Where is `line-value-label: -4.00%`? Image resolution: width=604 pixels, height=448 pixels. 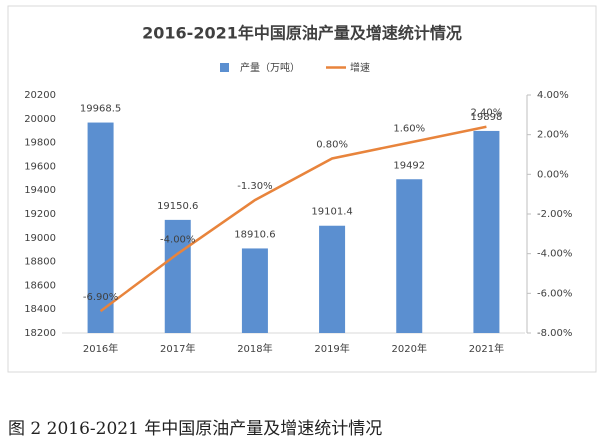 line-value-label: -4.00% is located at coordinates (177, 240).